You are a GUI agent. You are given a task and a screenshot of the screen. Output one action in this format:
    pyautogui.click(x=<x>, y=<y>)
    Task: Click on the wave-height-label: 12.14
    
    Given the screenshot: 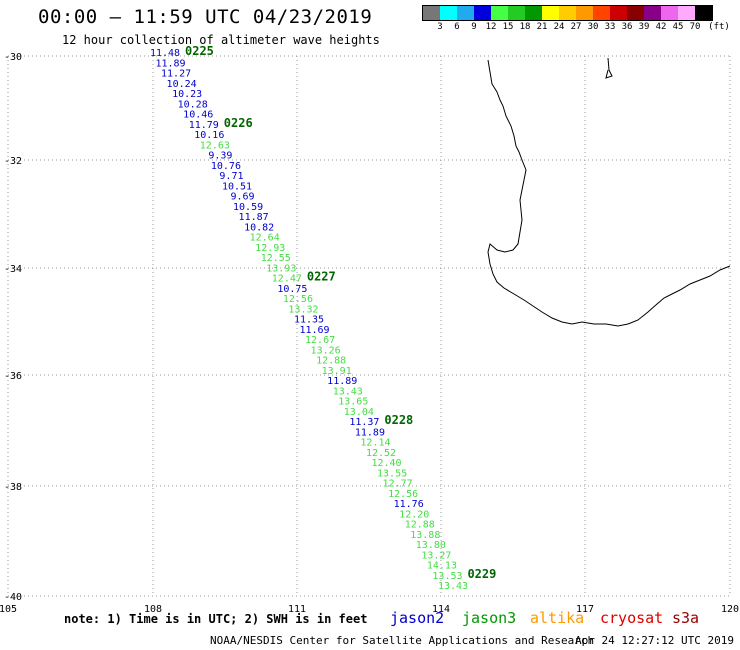 What is the action you would take?
    pyautogui.click(x=375, y=443)
    